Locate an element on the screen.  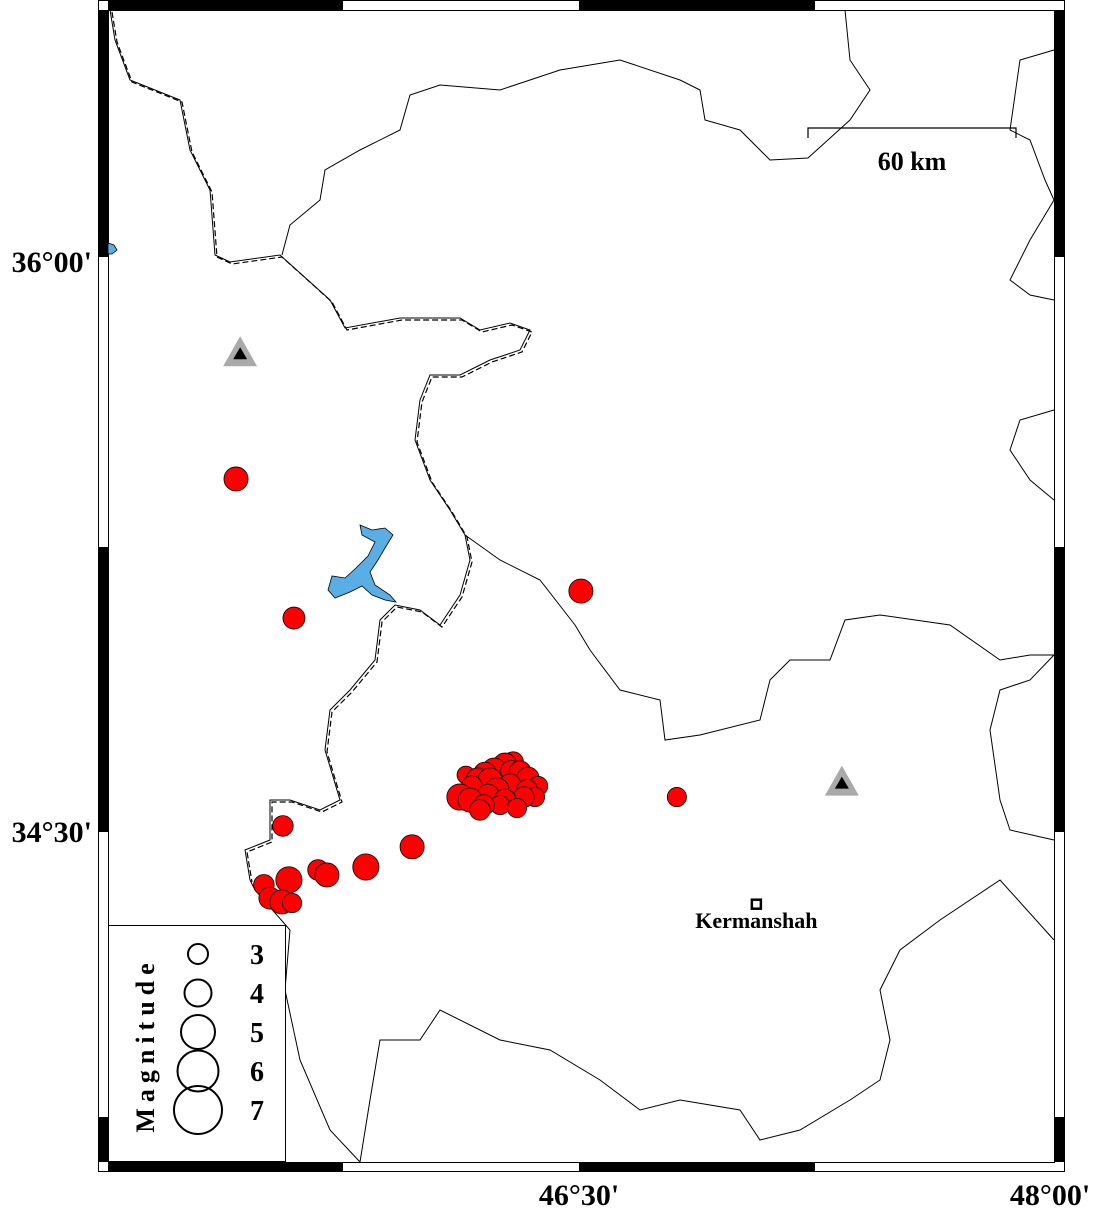
lake is located at coordinates (362, 563).